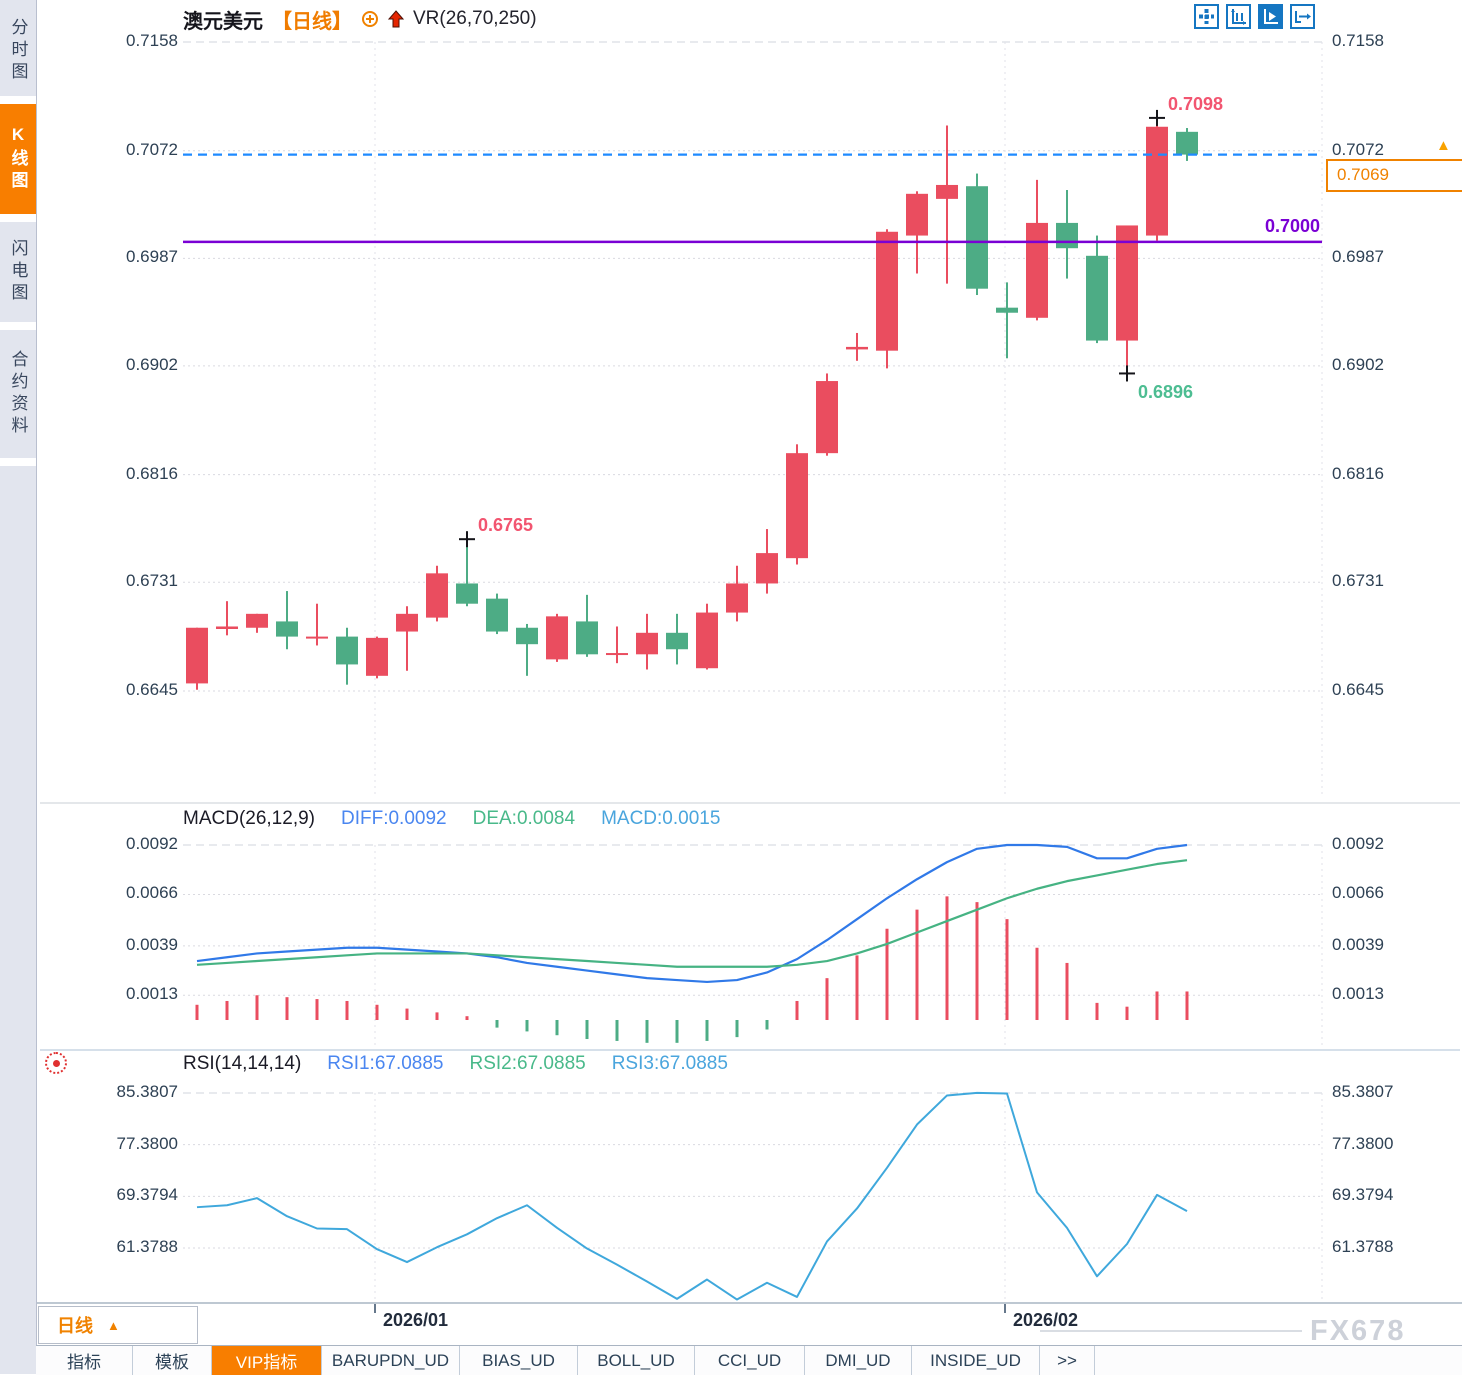  Describe the element at coordinates (527, 1063) in the screenshot. I see `rsi2-readout: RSI2:67.0885` at that location.